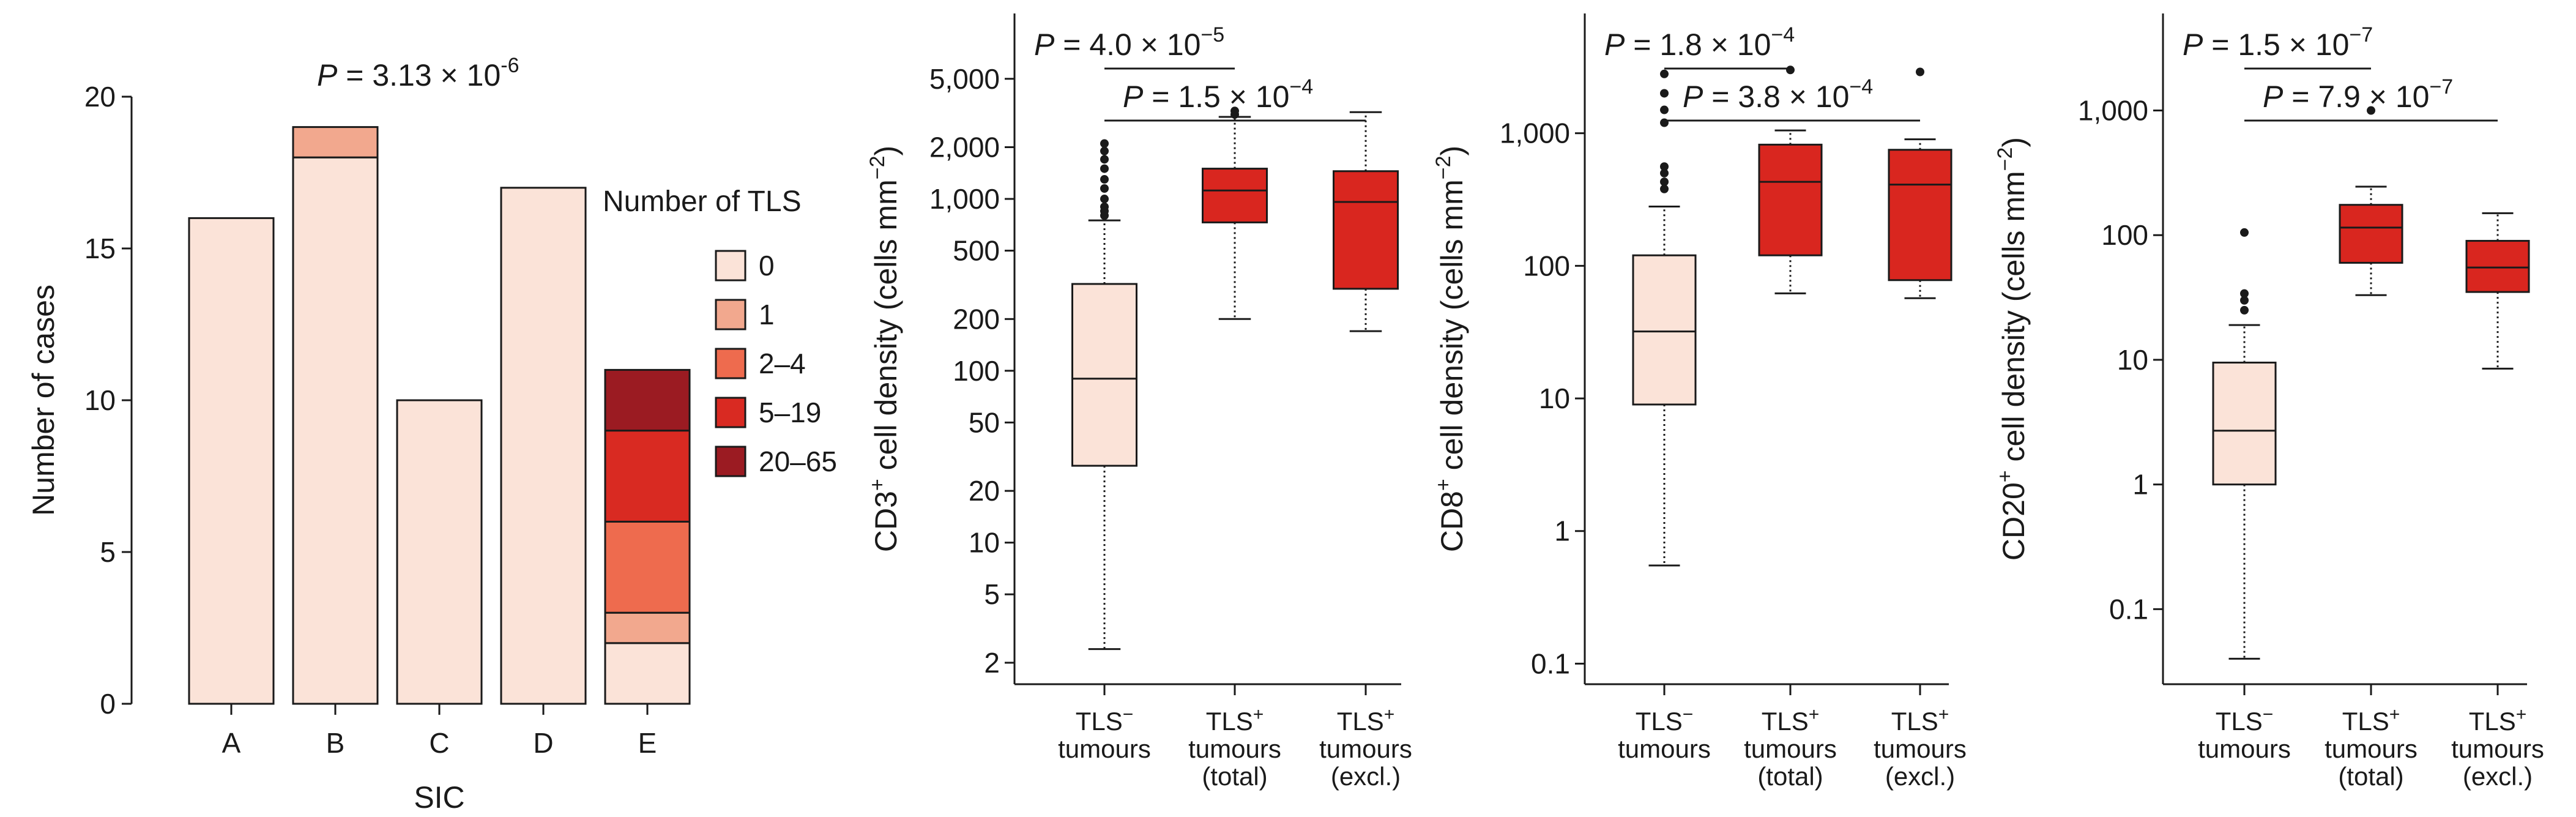  I want to click on cd3-p-value-1: P = 4.0 × 10−5, so click(1129, 42).